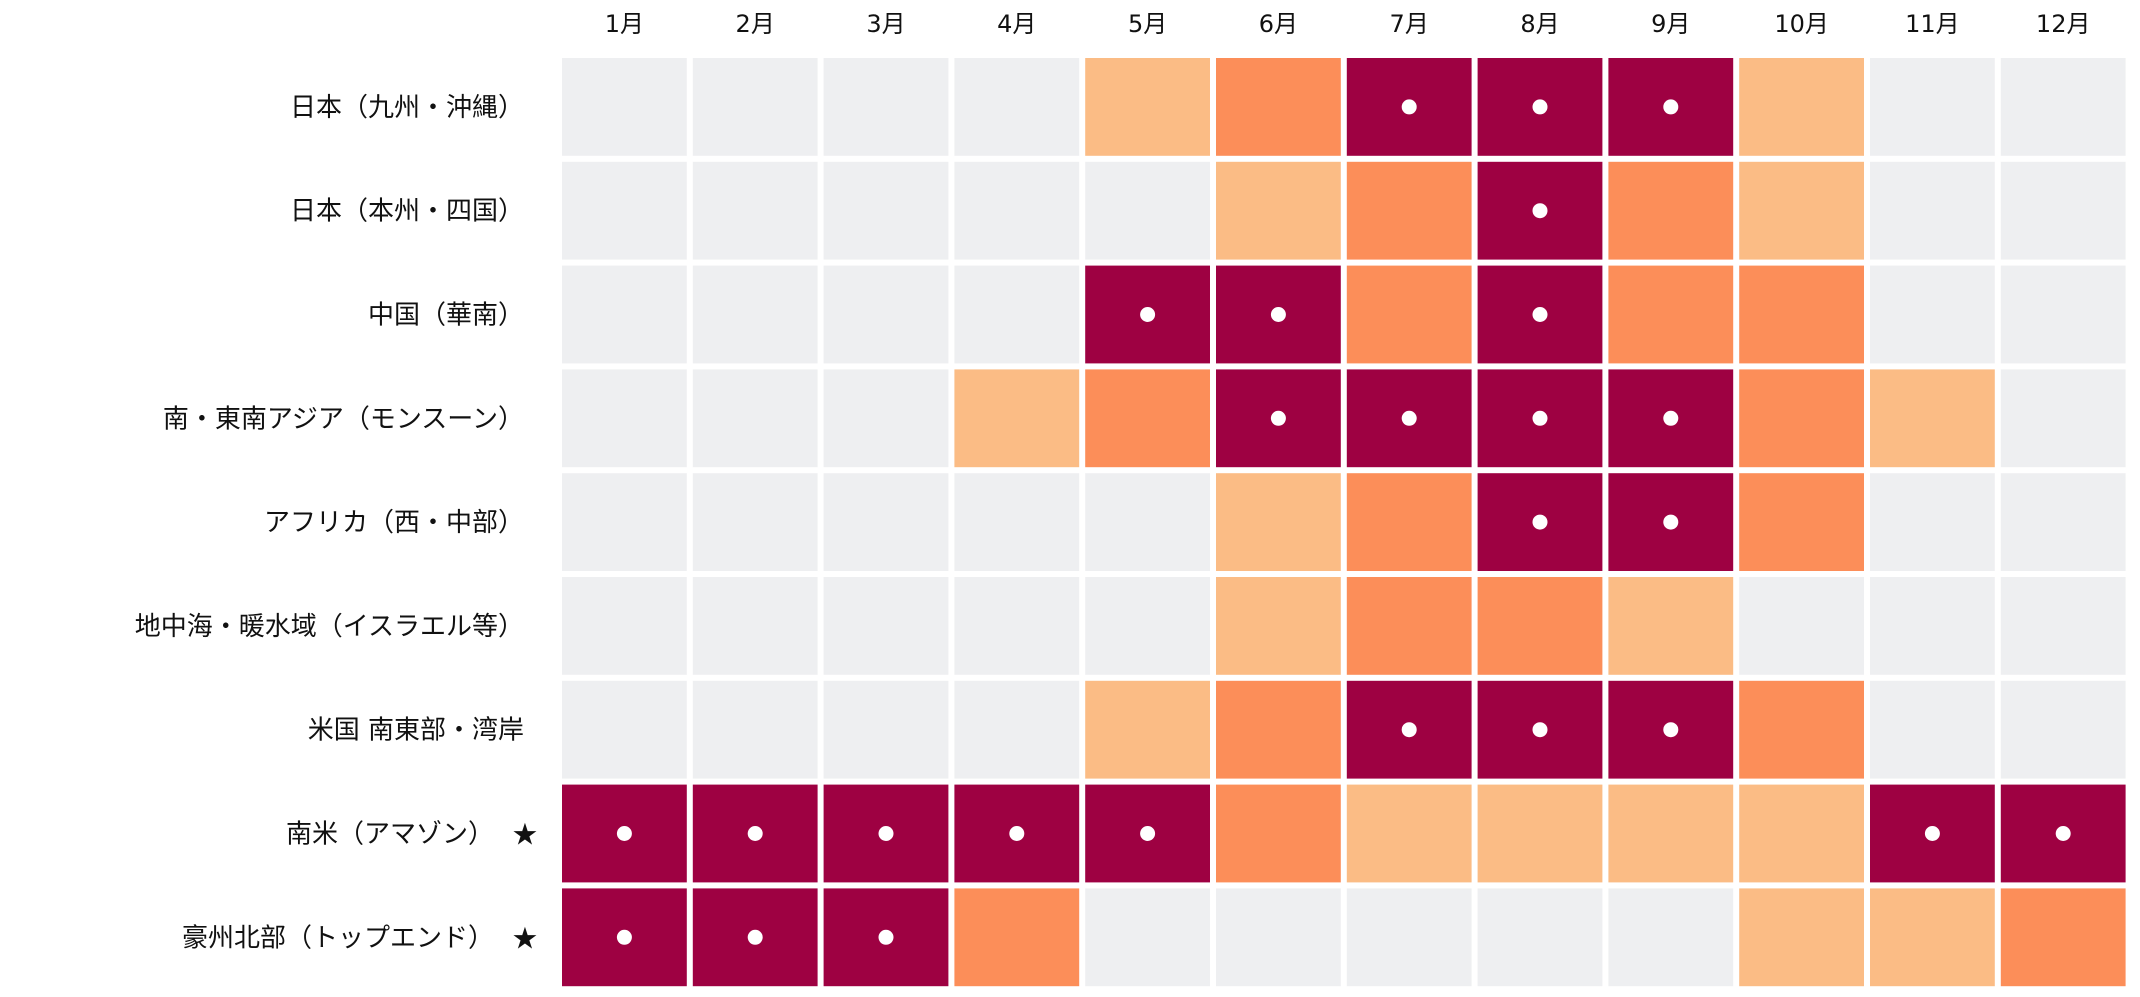 The width and height of the screenshot is (2140, 997). I want to click on star-marker: ★, so click(525, 938).